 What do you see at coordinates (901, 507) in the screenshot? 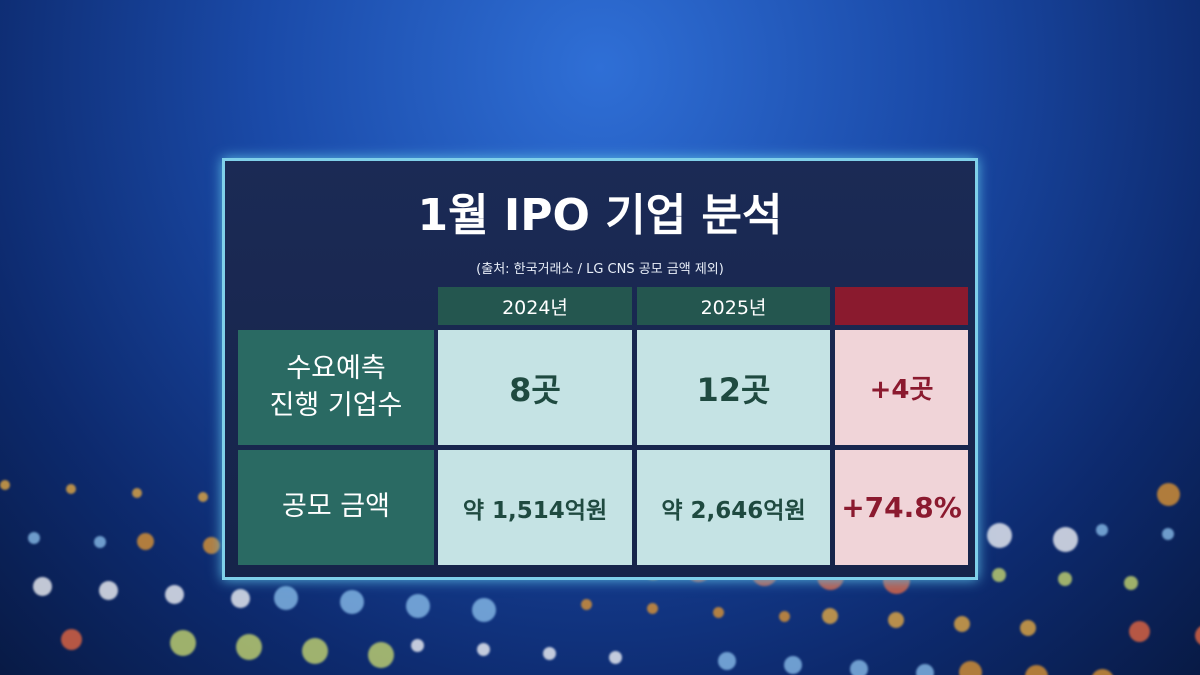
I see `change-cell: +74.8%` at bounding box center [901, 507].